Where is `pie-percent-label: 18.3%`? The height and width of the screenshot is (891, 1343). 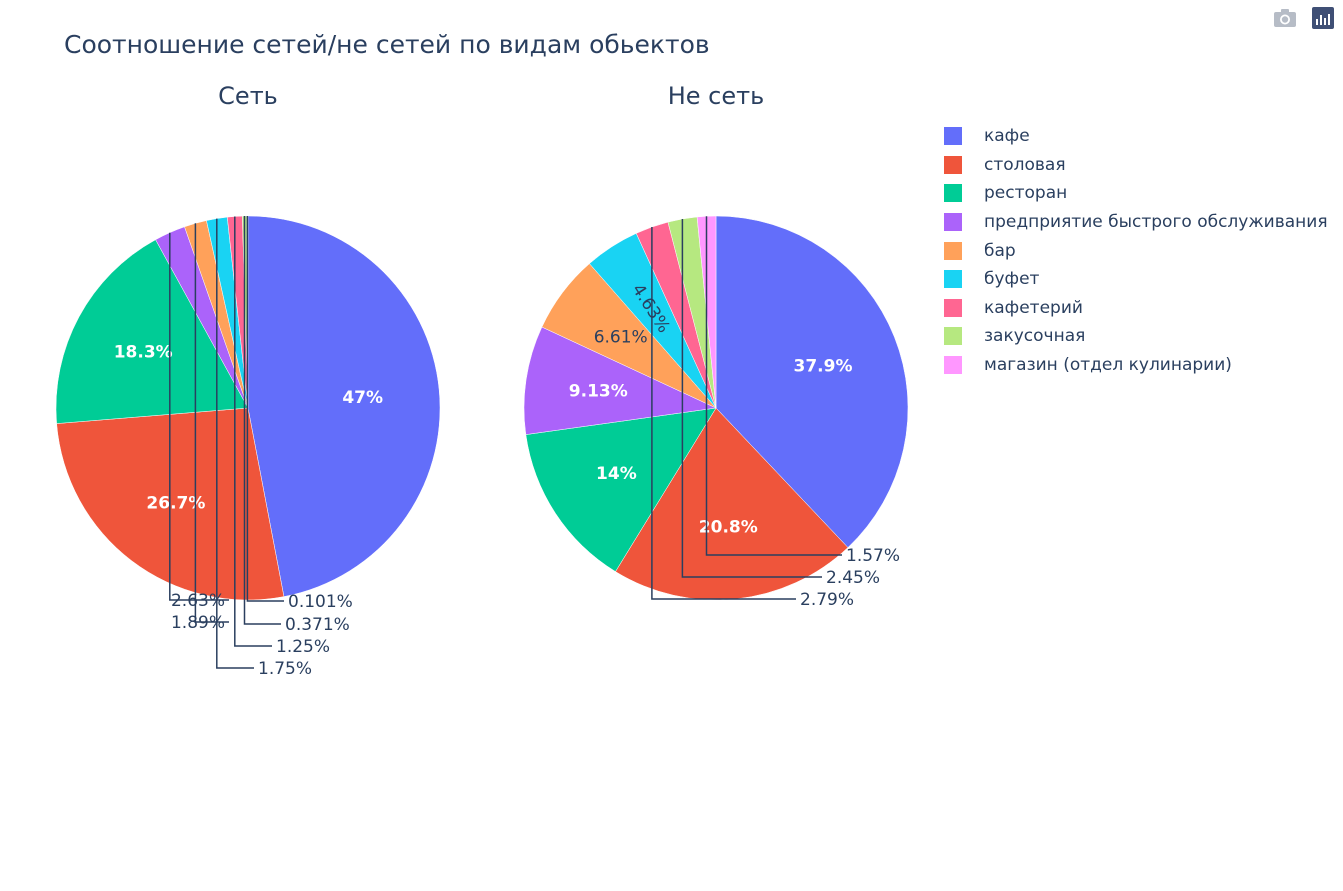
pie-percent-label: 18.3% is located at coordinates (143, 353).